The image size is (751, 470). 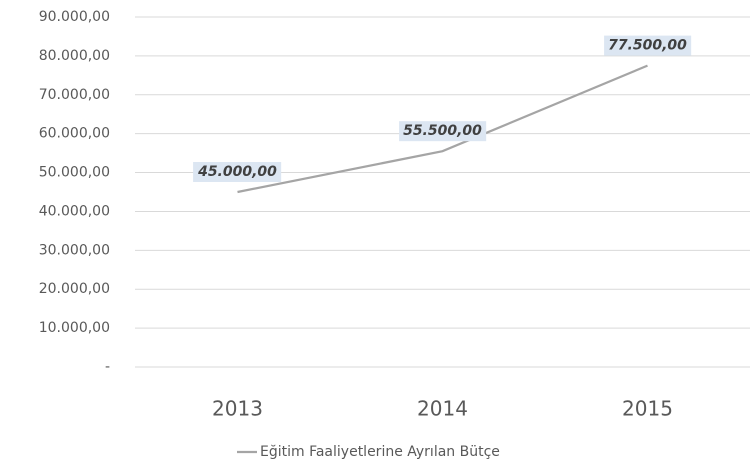 What do you see at coordinates (74, 134) in the screenshot?
I see `y-tick-label: 60.000,00` at bounding box center [74, 134].